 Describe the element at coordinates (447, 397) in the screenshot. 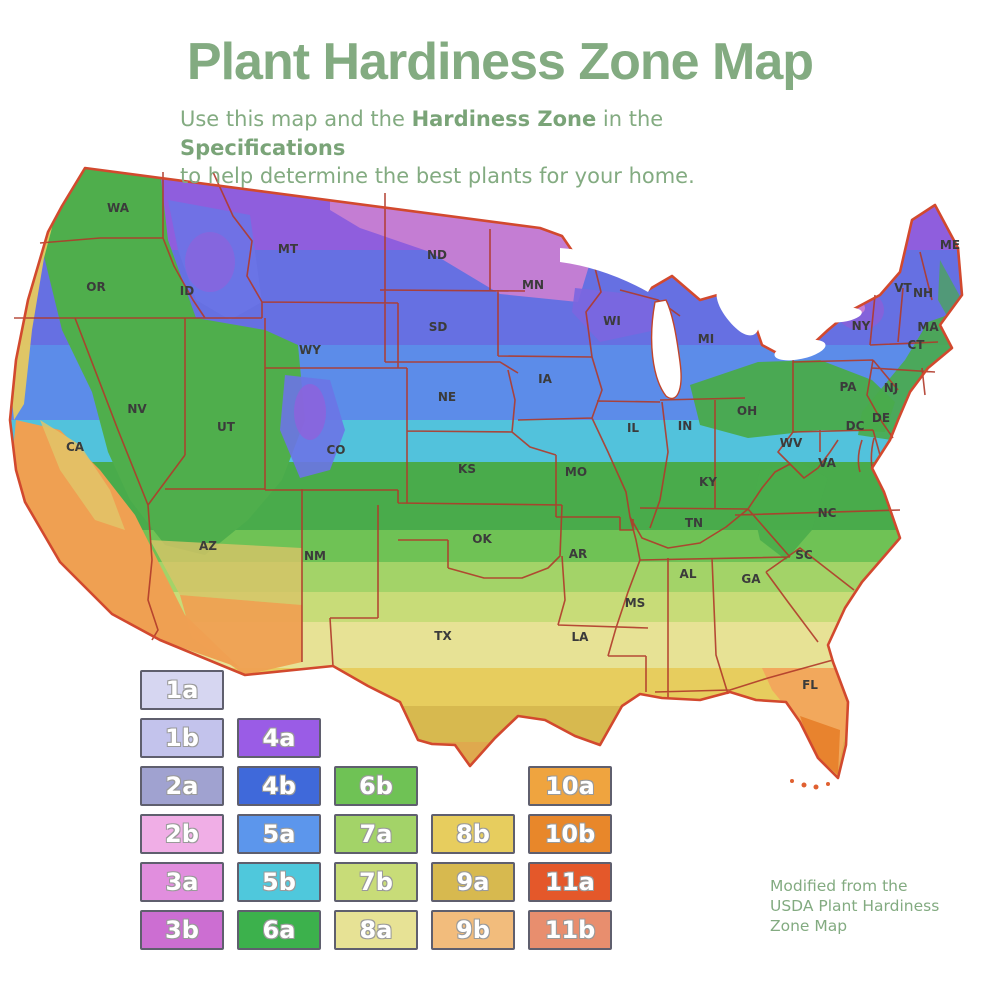

I see `state-label-NE: NE` at that location.